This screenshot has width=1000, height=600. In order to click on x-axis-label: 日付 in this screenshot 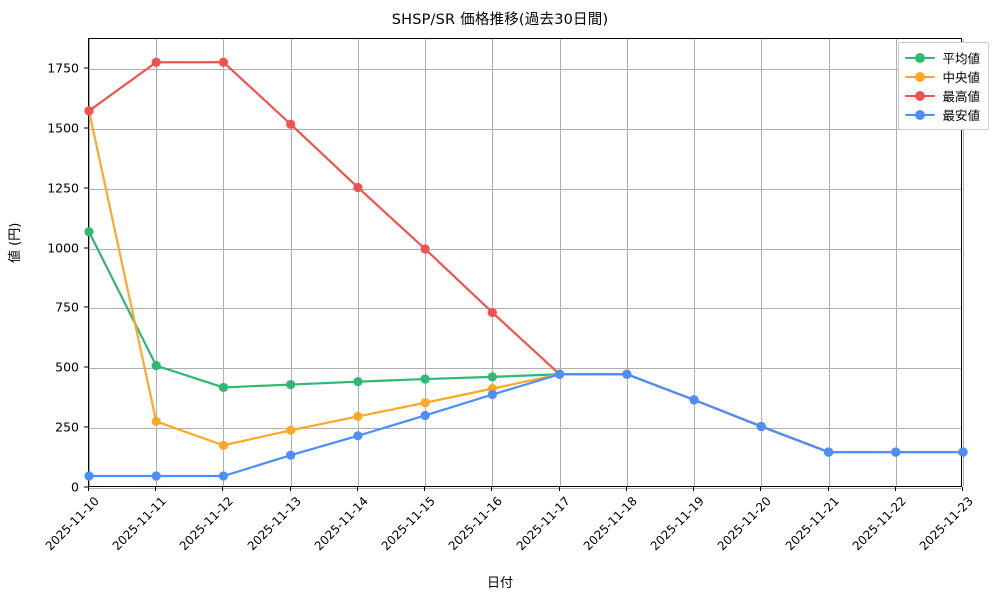, I will do `click(499, 583)`.